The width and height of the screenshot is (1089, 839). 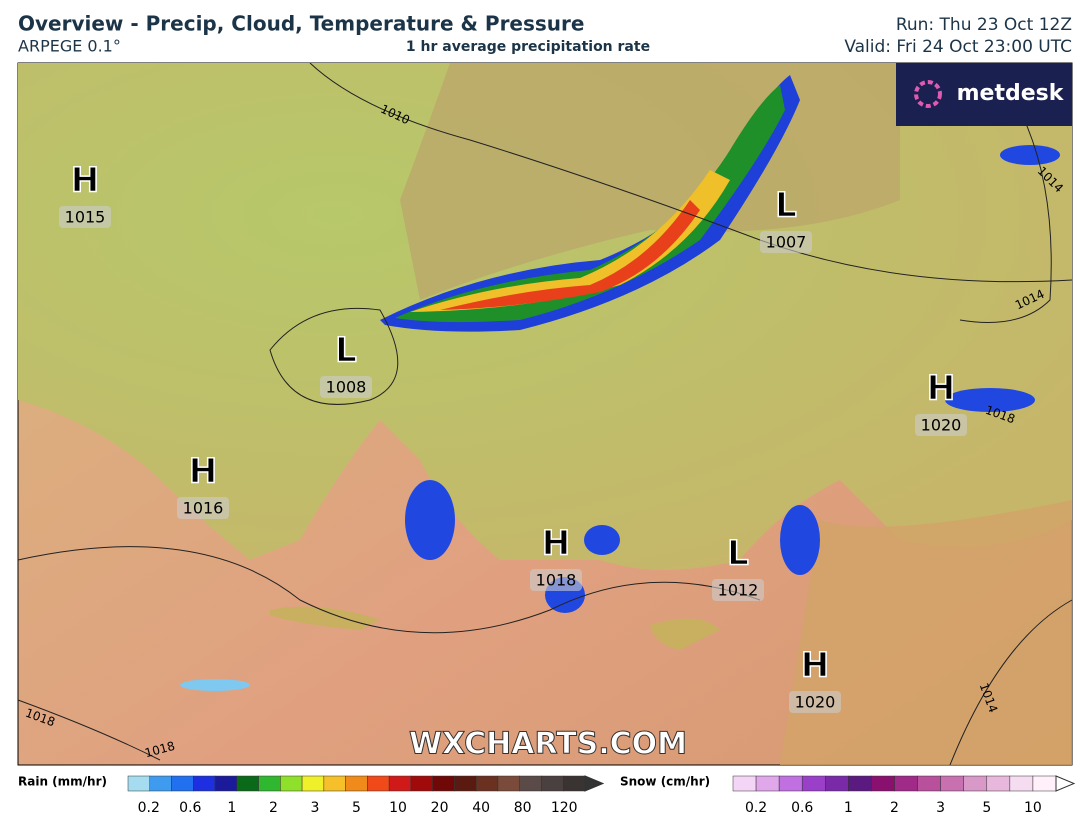 What do you see at coordinates (69, 46) in the screenshot?
I see `model: ARPEGE 0.1°` at bounding box center [69, 46].